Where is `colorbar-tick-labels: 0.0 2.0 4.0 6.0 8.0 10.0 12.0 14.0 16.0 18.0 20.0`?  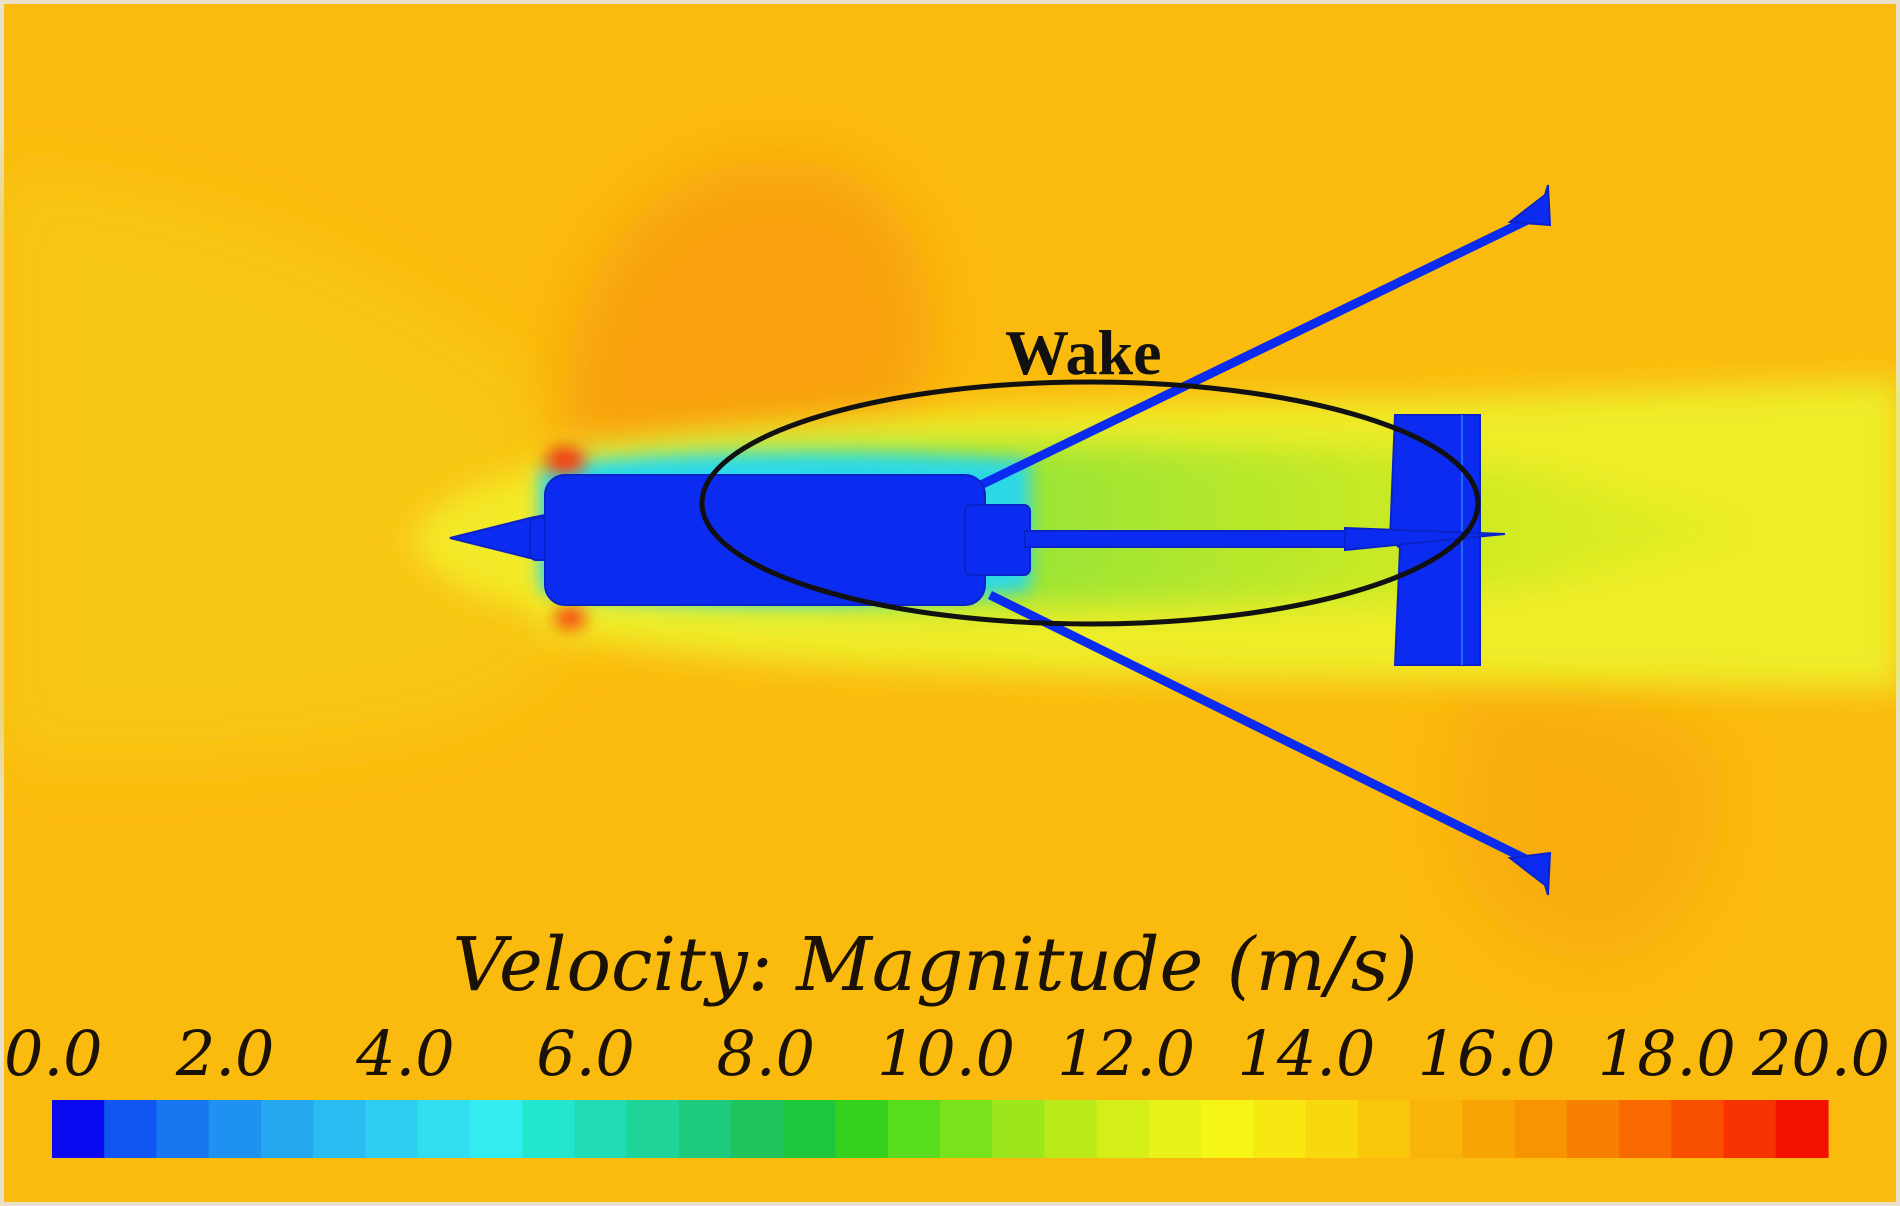 colorbar-tick-labels: 0.0 2.0 4.0 6.0 8.0 10.0 12.0 14.0 16.0 18.0 20.0 is located at coordinates (947, 1053).